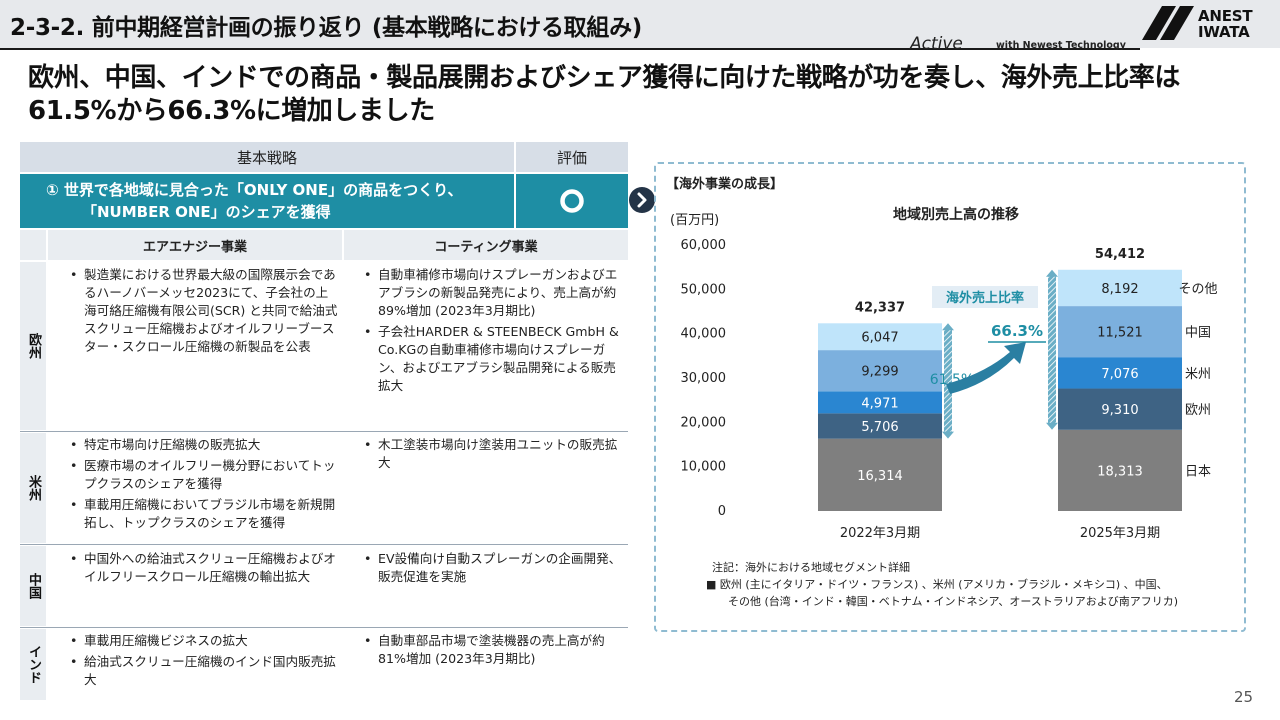 The image size is (1280, 720). Describe the element at coordinates (704, 334) in the screenshot. I see `y-tick-label: 40,000` at that location.